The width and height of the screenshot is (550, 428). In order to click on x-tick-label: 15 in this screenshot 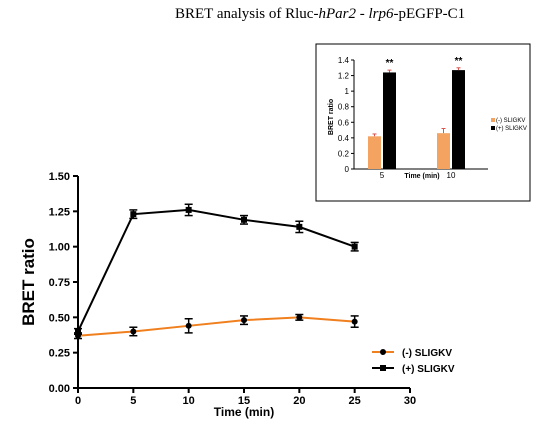, I will do `click(244, 401)`.